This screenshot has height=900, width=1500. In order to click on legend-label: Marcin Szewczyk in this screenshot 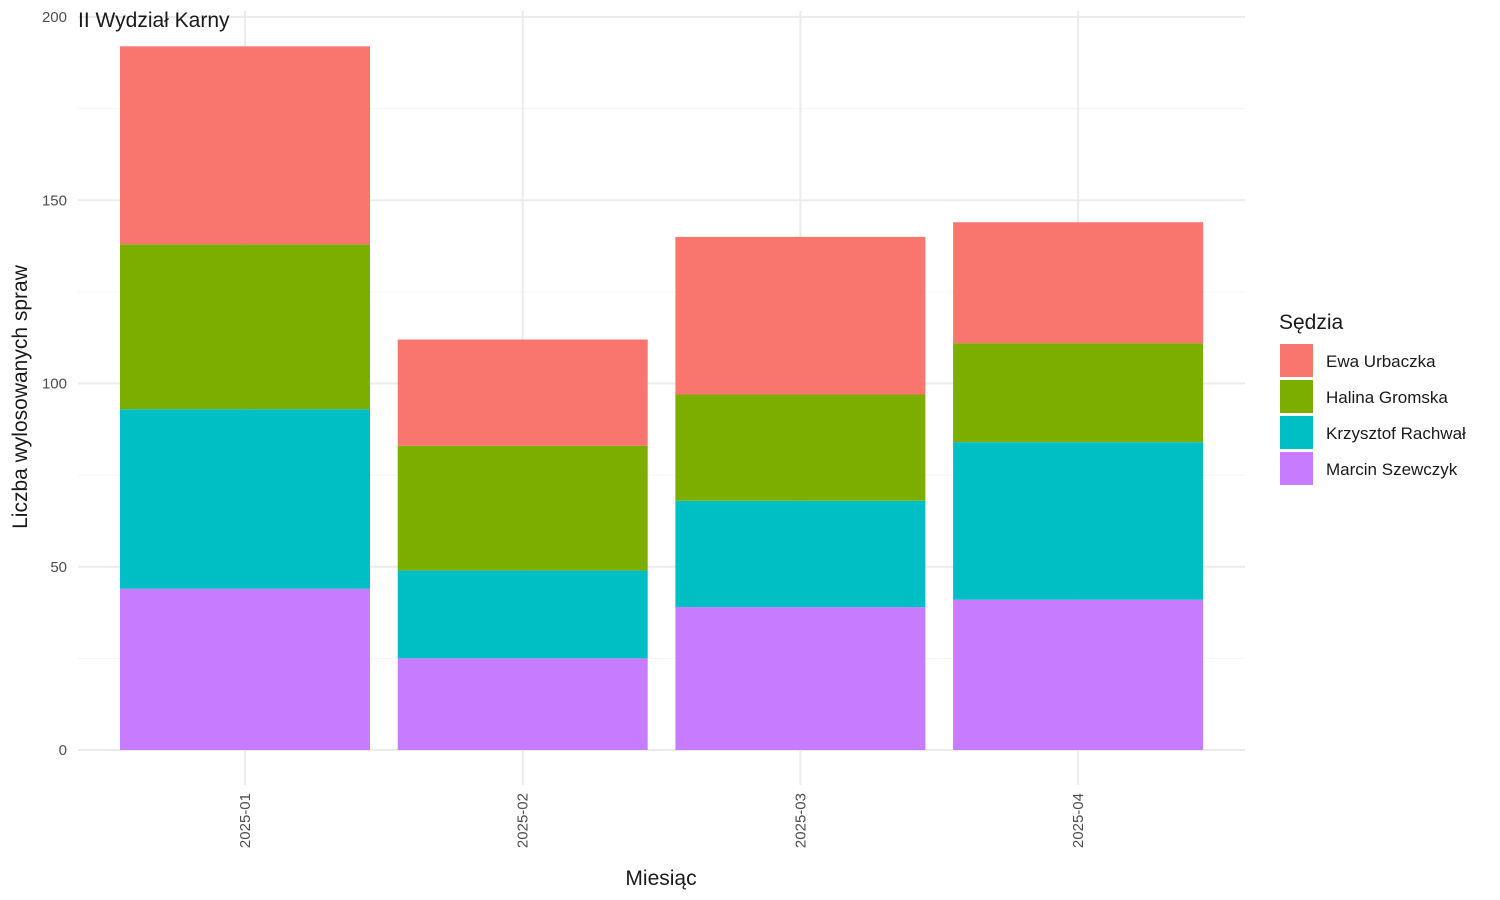, I will do `click(1392, 469)`.